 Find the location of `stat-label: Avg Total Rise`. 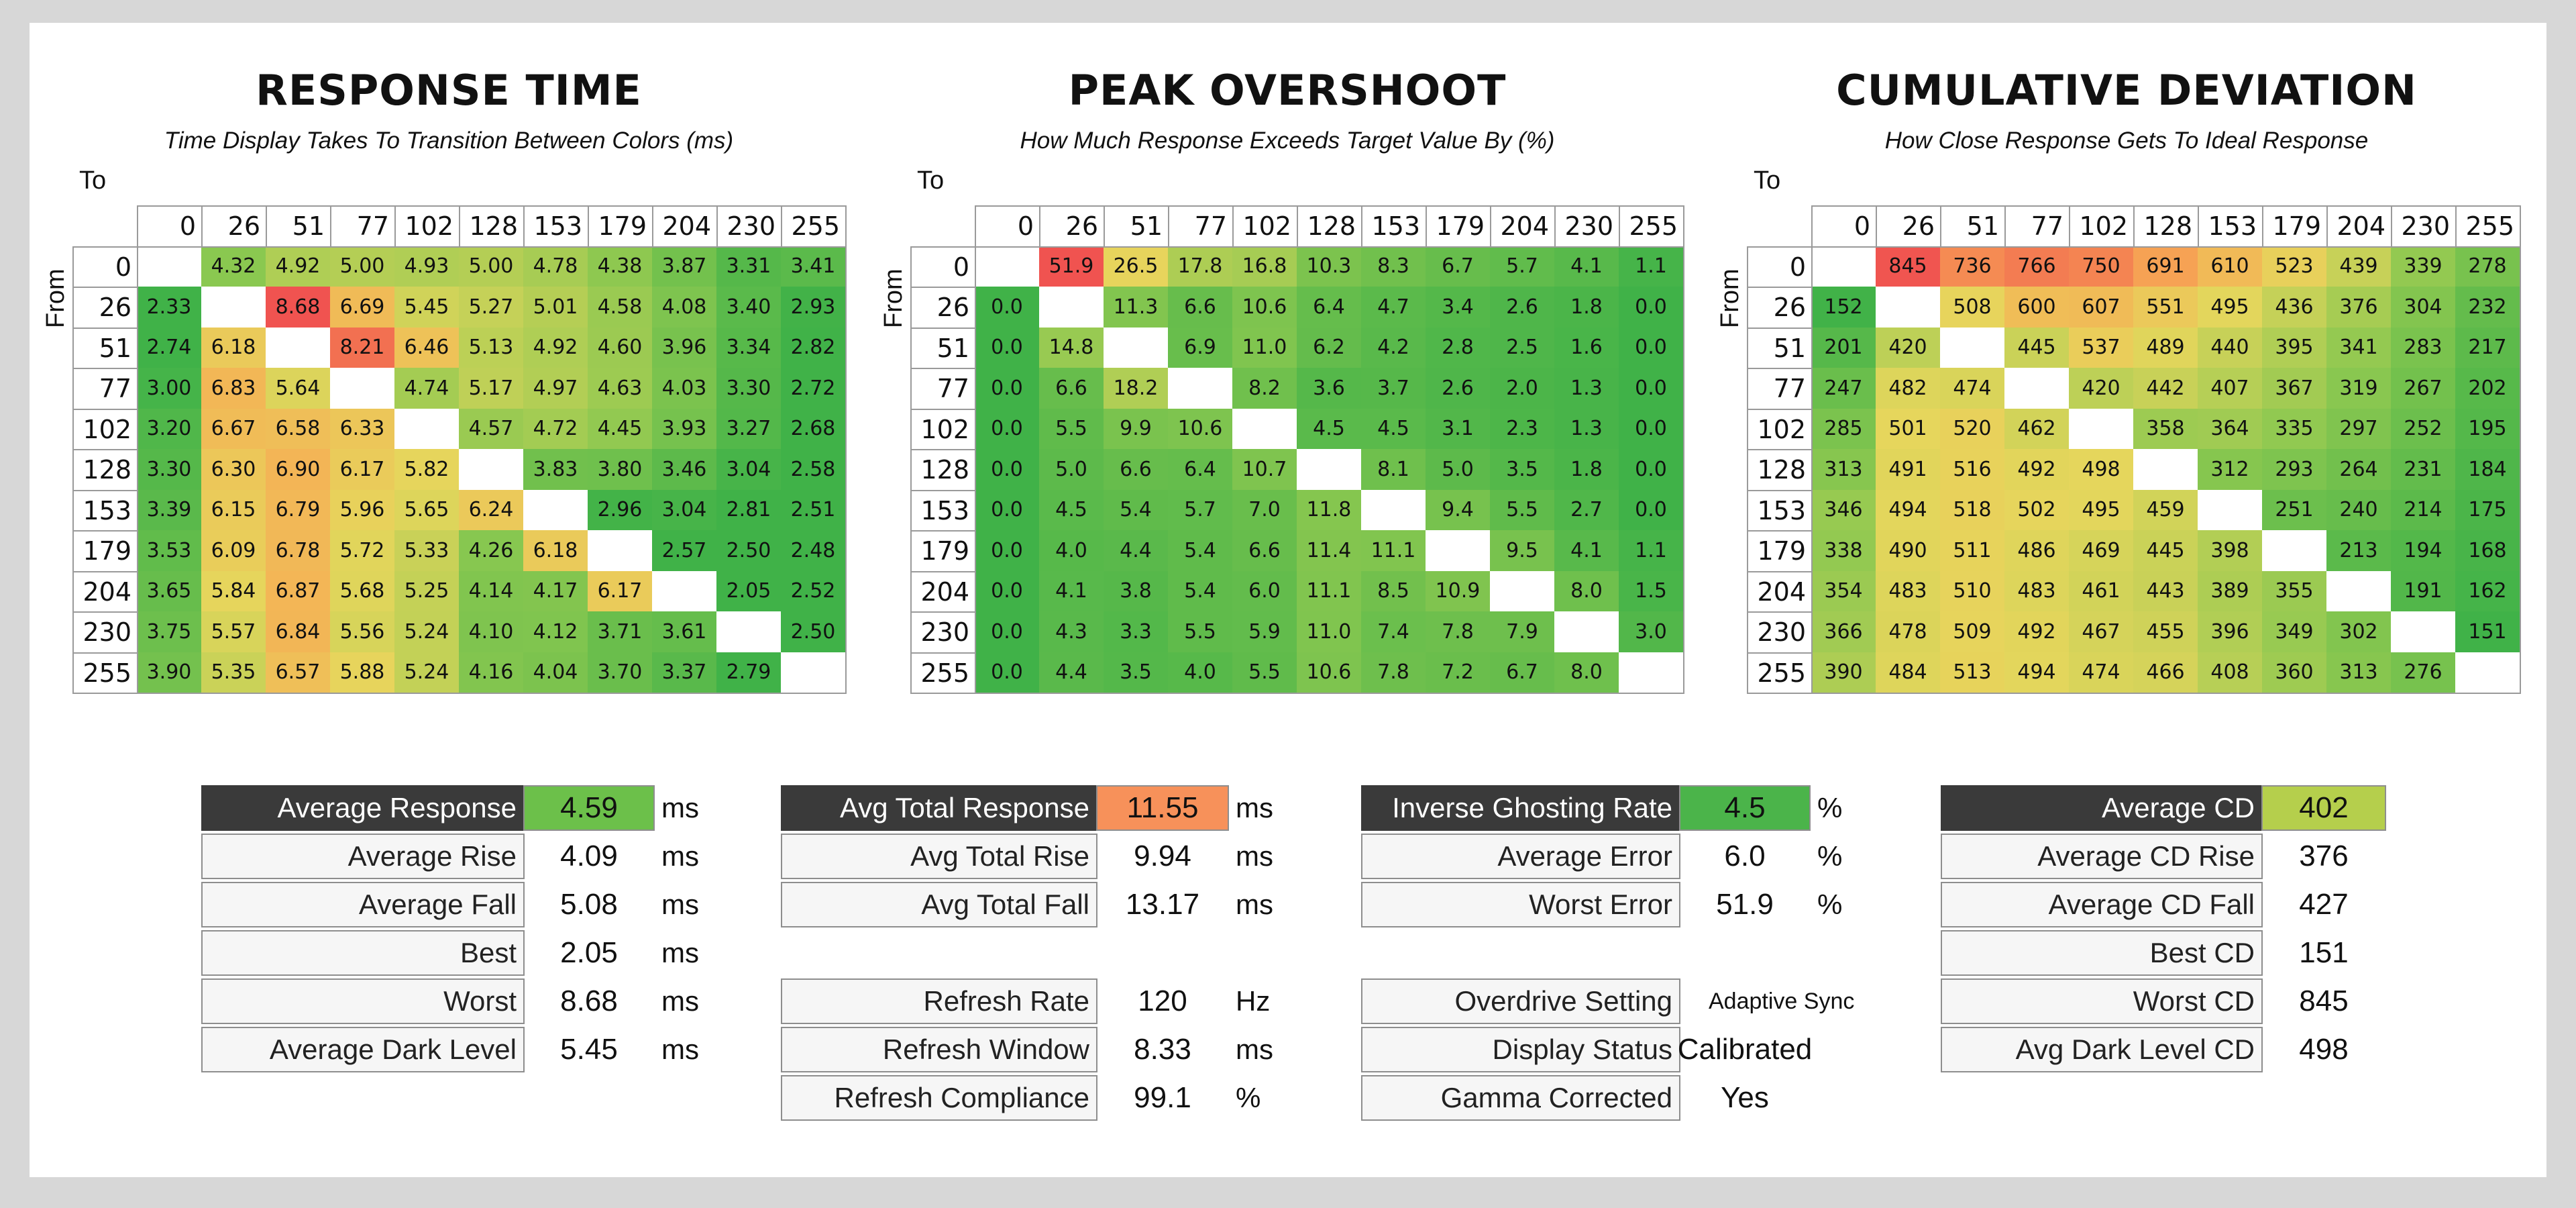

stat-label: Avg Total Rise is located at coordinates (939, 856).